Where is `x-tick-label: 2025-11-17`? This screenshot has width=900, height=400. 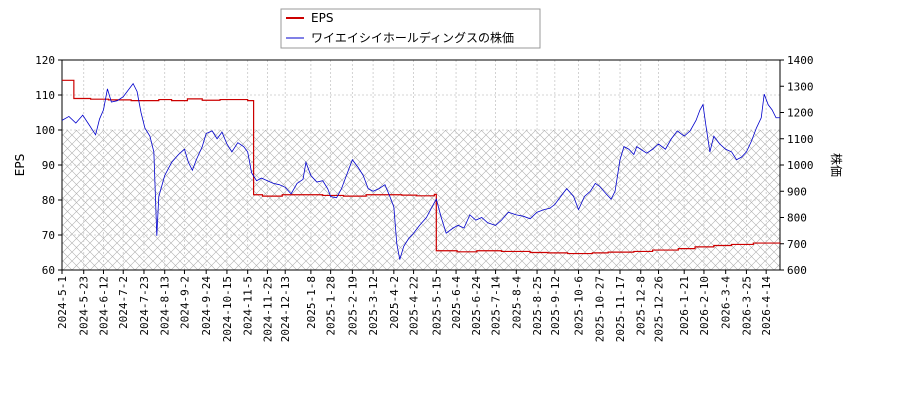 x-tick-label: 2025-11-17 is located at coordinates (620, 309).